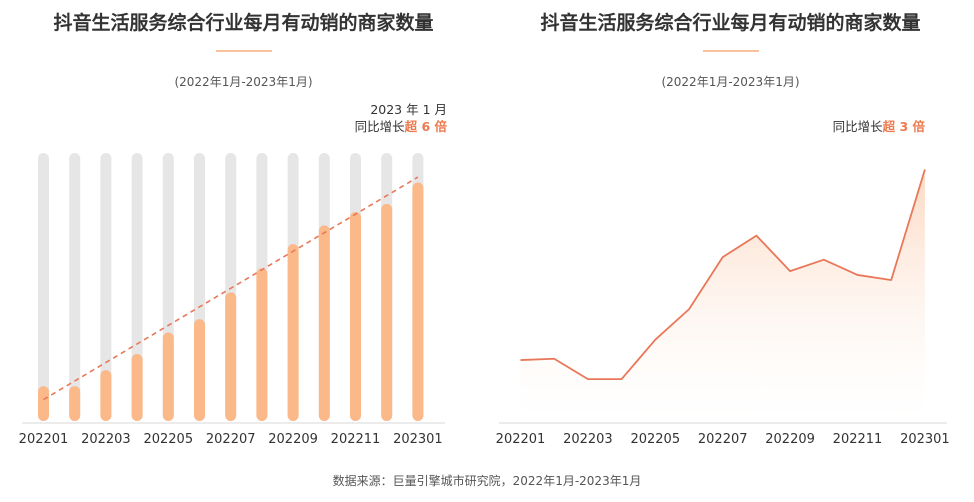 This screenshot has height=502, width=974. I want to click on bar-x-tick-202201: 202201, so click(44, 439).